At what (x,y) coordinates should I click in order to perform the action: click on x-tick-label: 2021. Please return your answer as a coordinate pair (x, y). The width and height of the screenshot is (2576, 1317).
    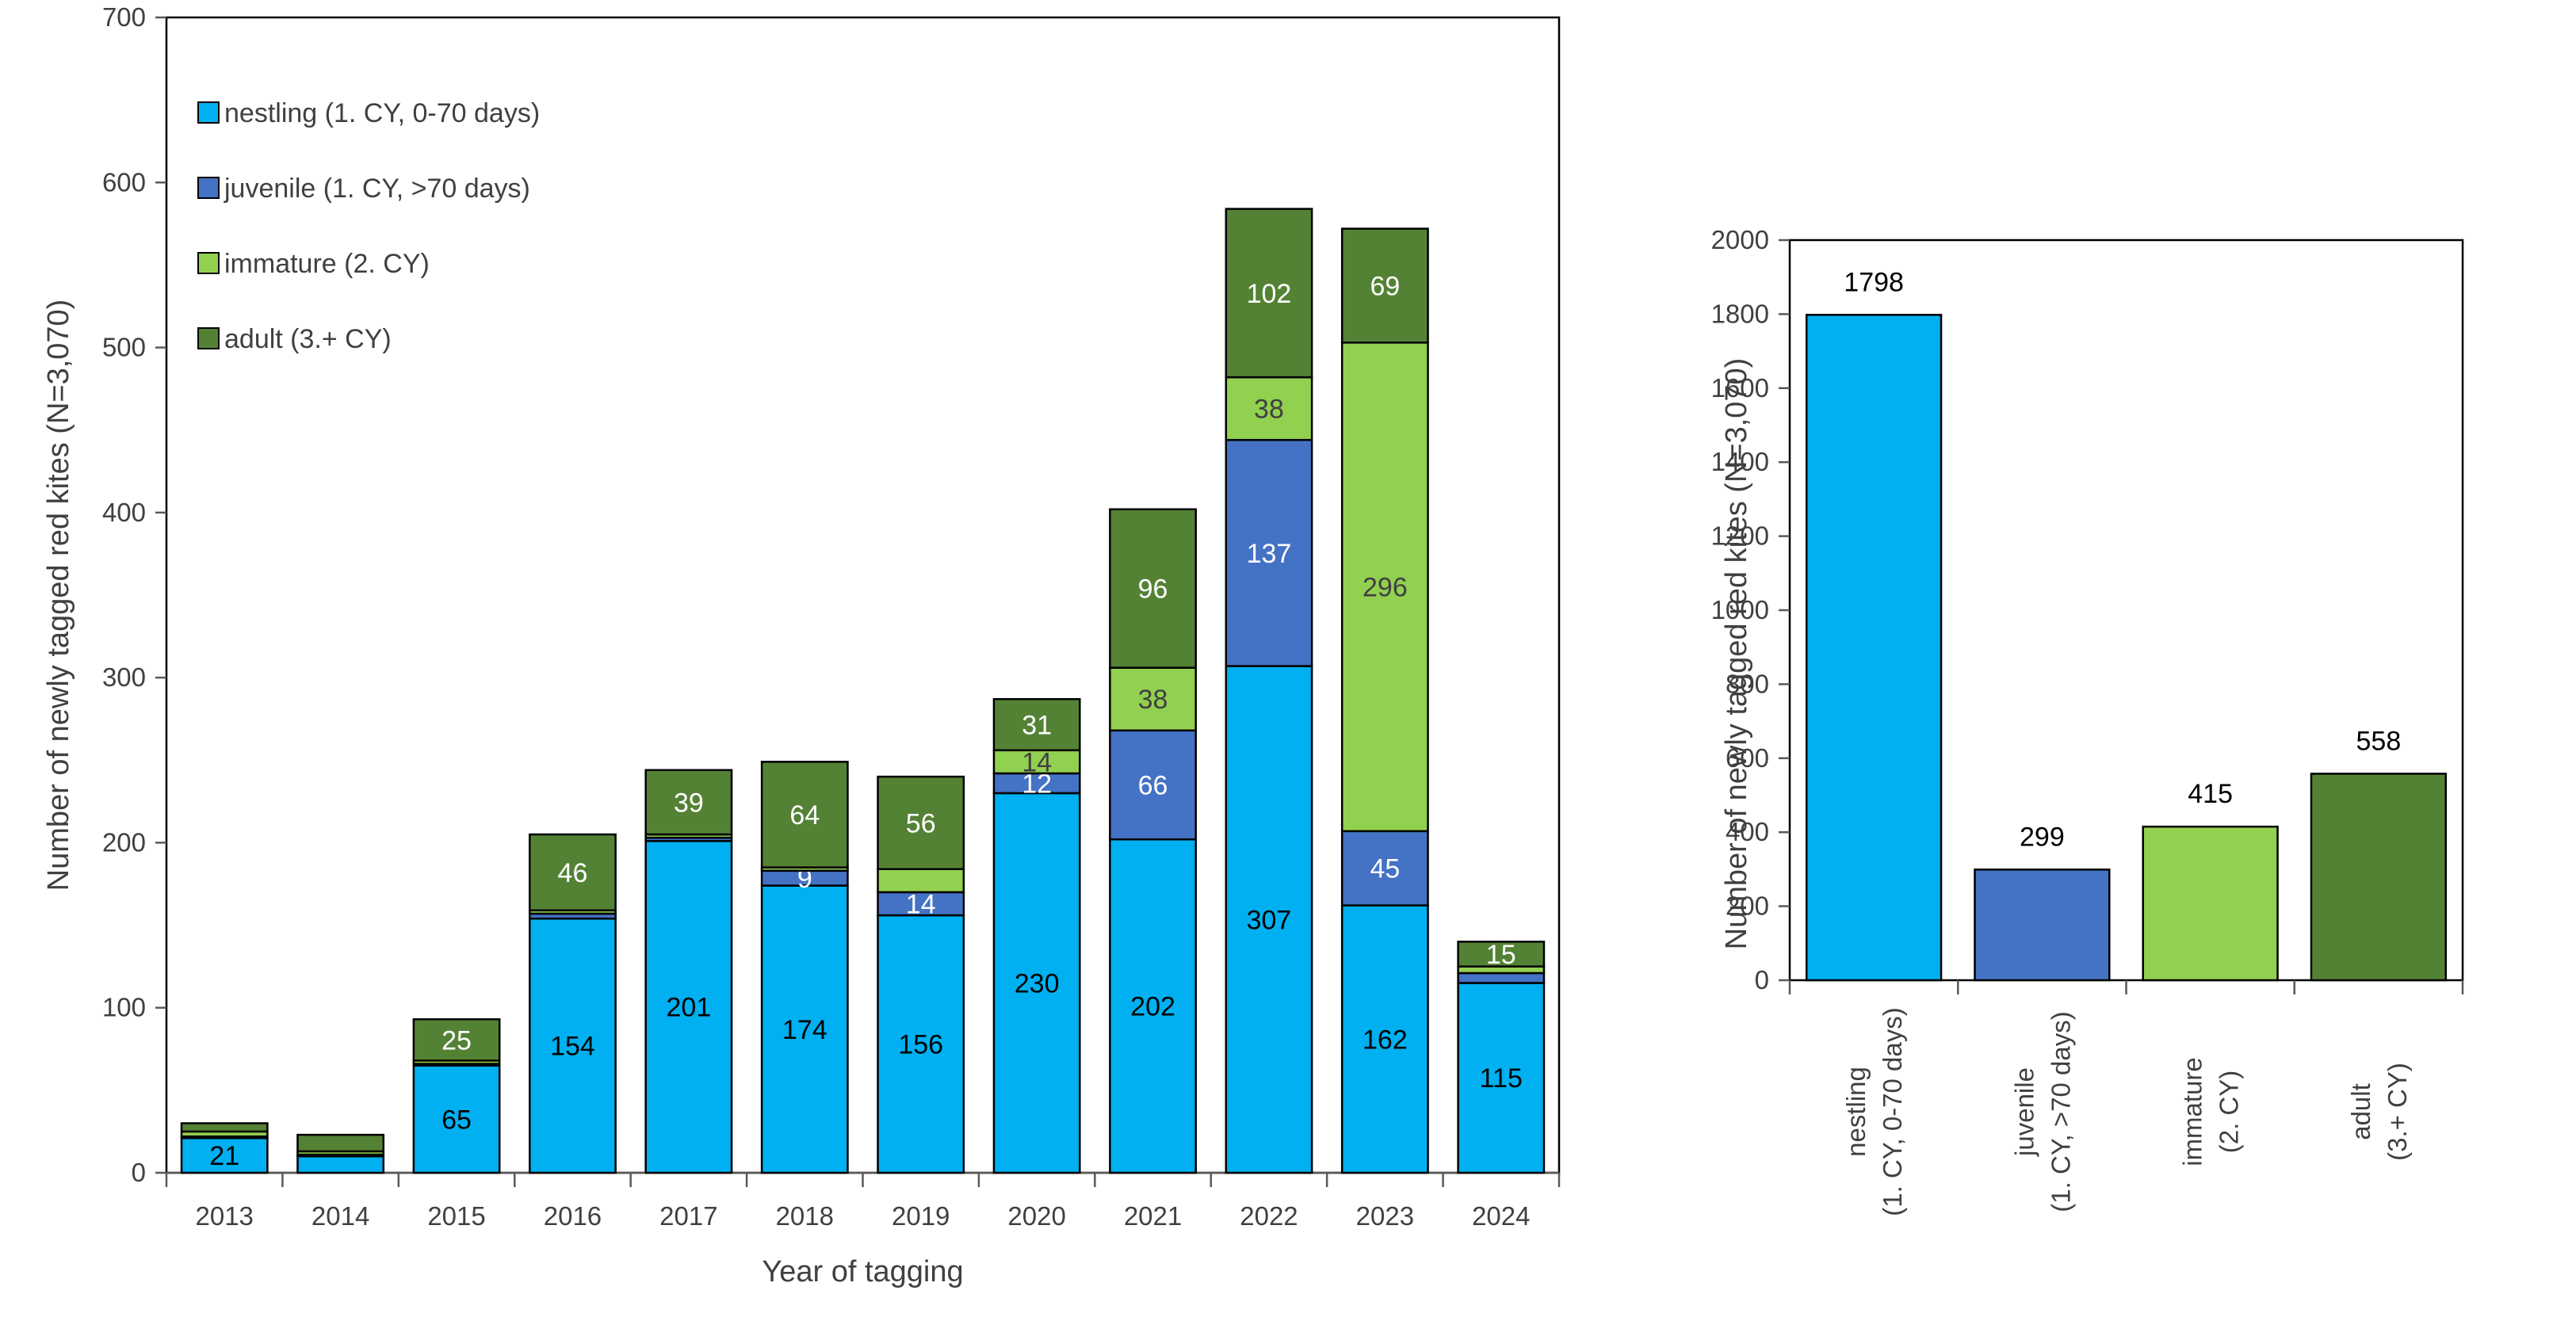
    Looking at the image, I should click on (1153, 1216).